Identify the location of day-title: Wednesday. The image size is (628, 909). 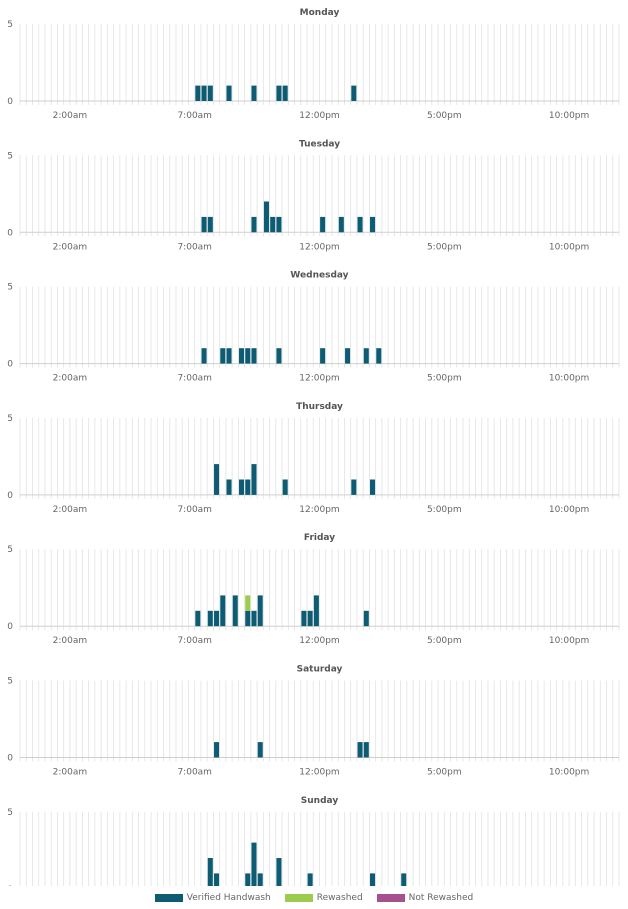
(319, 276).